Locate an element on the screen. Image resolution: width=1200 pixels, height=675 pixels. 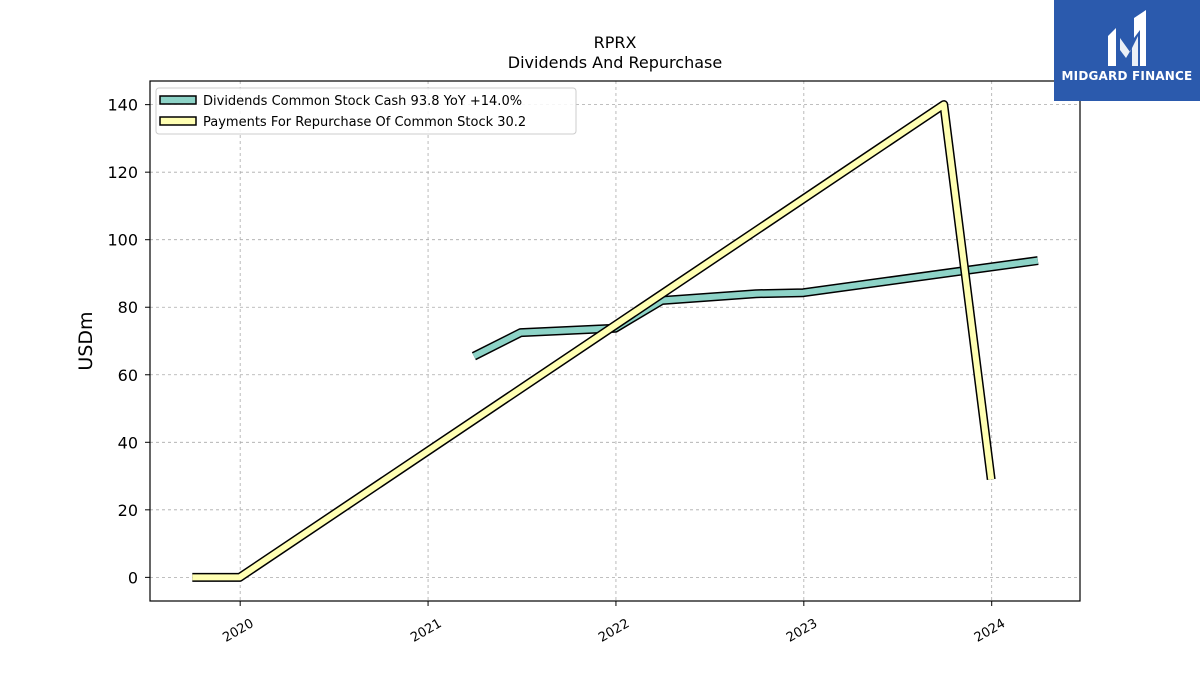
chart-subtitle: Dividends And Repurchase is located at coordinates (615, 62).